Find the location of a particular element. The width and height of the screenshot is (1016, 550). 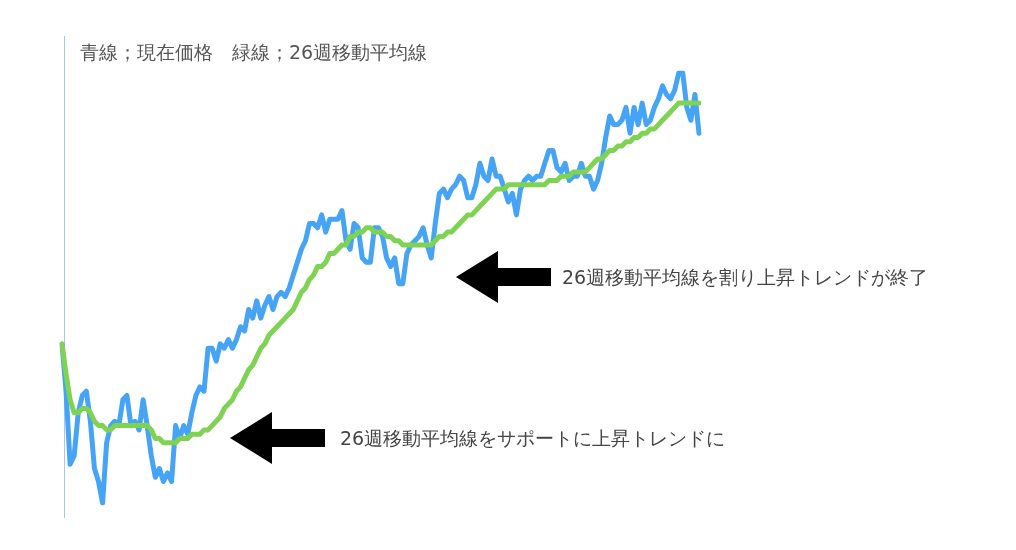

annotation: 26週移動平均線を割り上昇トレンドが終了 is located at coordinates (745, 277).